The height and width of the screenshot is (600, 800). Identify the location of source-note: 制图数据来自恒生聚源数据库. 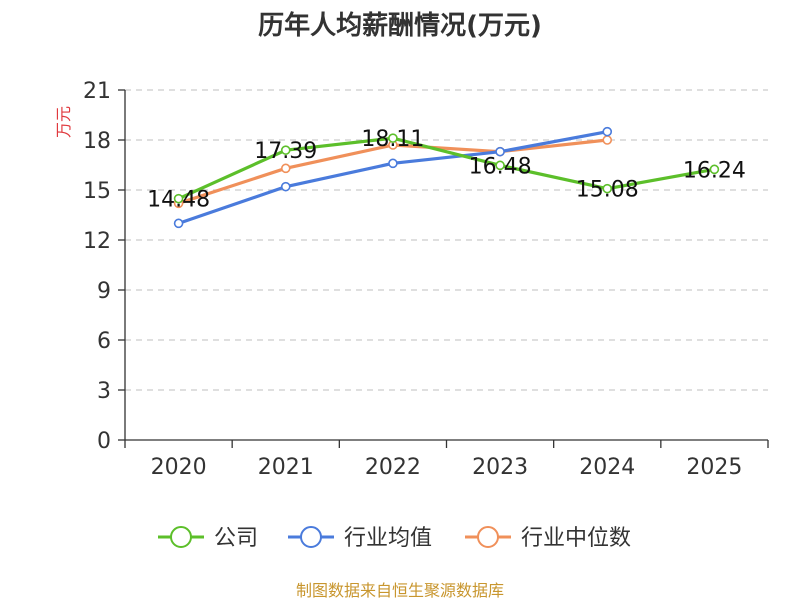
(400, 590).